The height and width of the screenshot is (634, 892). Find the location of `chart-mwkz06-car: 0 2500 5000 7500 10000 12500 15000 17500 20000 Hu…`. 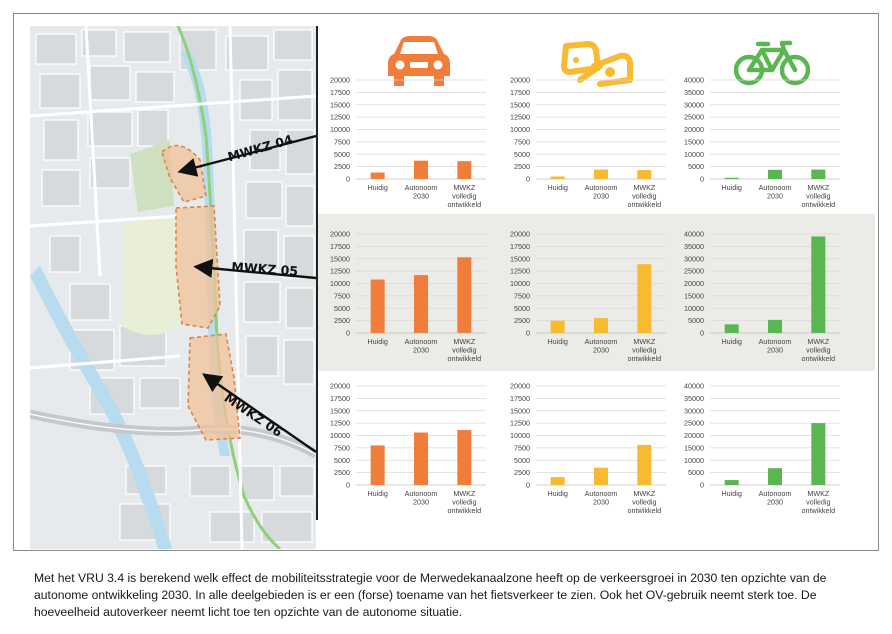

chart-mwkz06-car: 0 2500 5000 7500 10000 12500 15000 17500 20000 Hu… is located at coordinates (405, 450).